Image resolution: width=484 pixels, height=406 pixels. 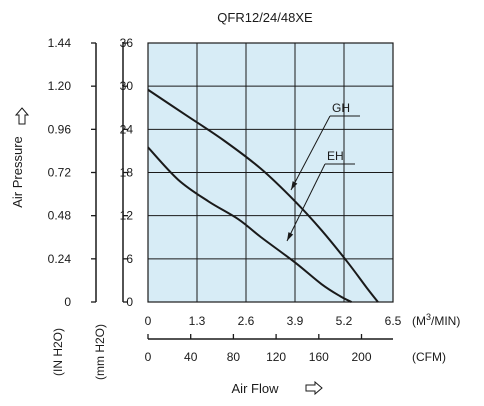 What do you see at coordinates (344, 321) in the screenshot?
I see `x-tick-label: 5.2` at bounding box center [344, 321].